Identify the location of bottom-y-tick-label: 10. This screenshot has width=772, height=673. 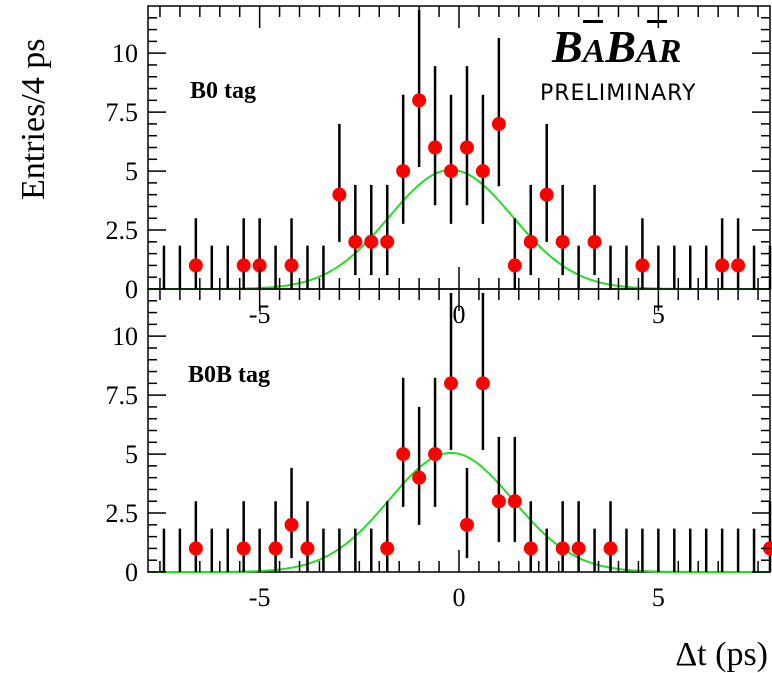
(125, 336).